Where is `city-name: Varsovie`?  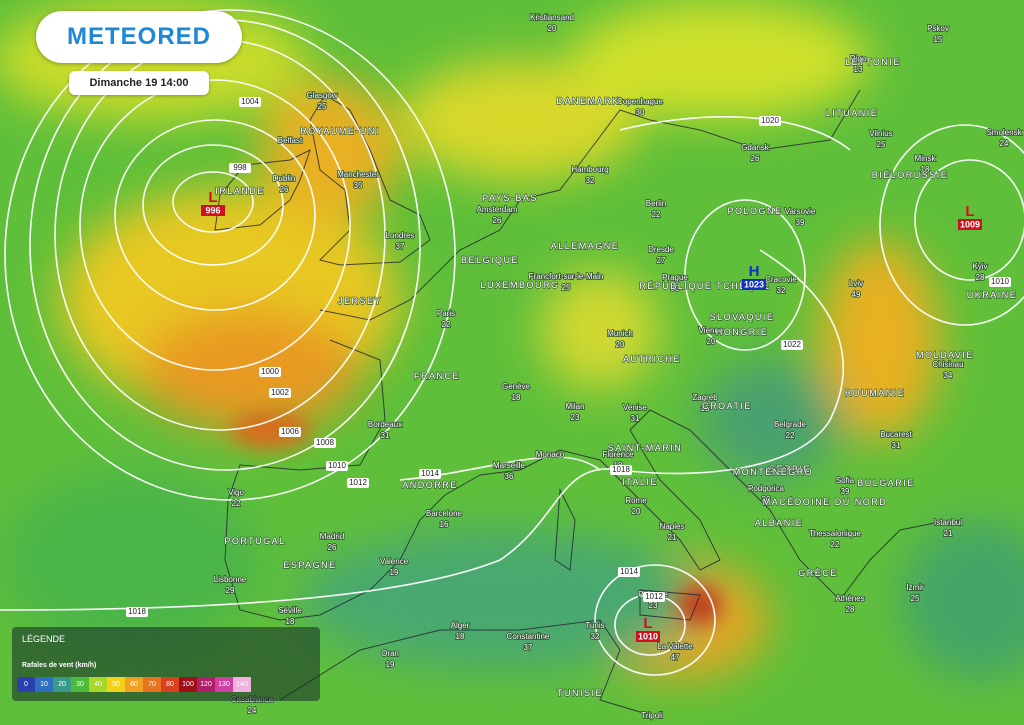
city-name: Varsovie is located at coordinates (800, 211).